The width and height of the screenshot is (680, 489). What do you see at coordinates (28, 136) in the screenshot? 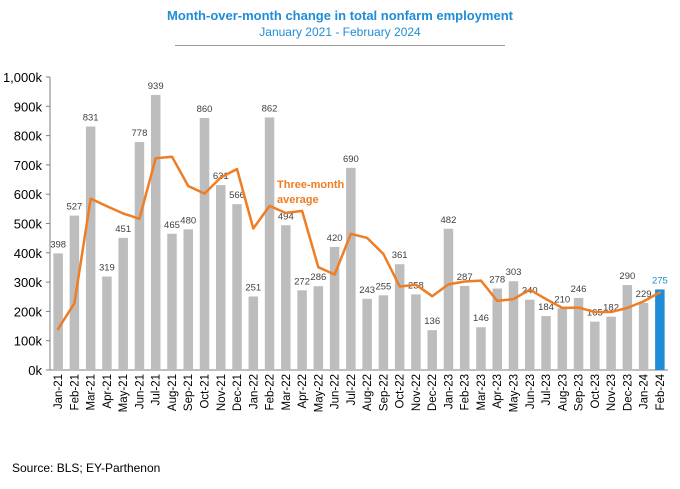
I see `y-tick-label: 800k` at bounding box center [28, 136].